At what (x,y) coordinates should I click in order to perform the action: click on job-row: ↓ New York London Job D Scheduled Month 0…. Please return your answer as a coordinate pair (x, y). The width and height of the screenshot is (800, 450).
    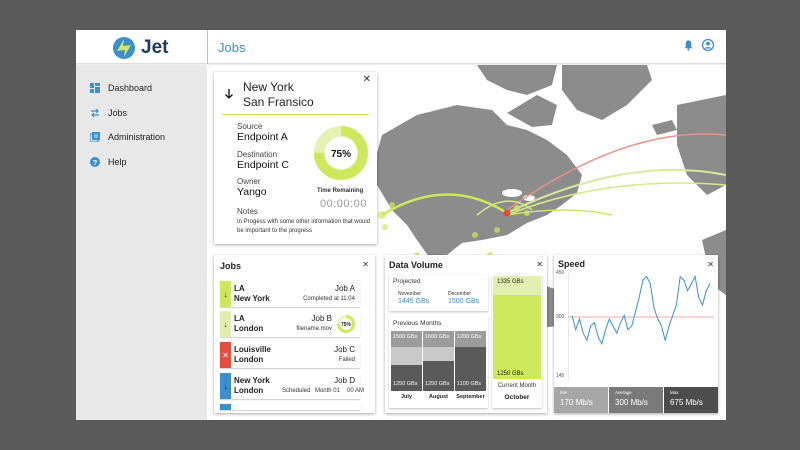
    Looking at the image, I should click on (292, 386).